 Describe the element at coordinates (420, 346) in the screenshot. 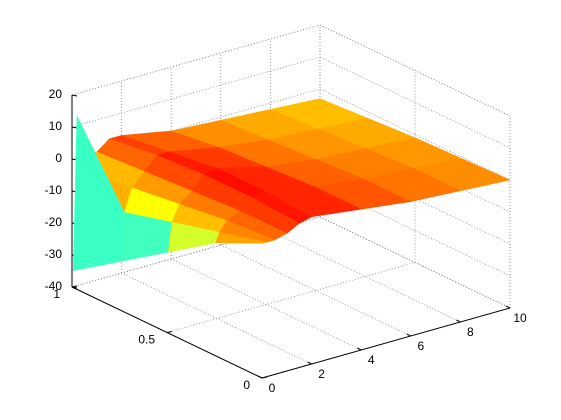

I see `x-tick-label: 6` at that location.